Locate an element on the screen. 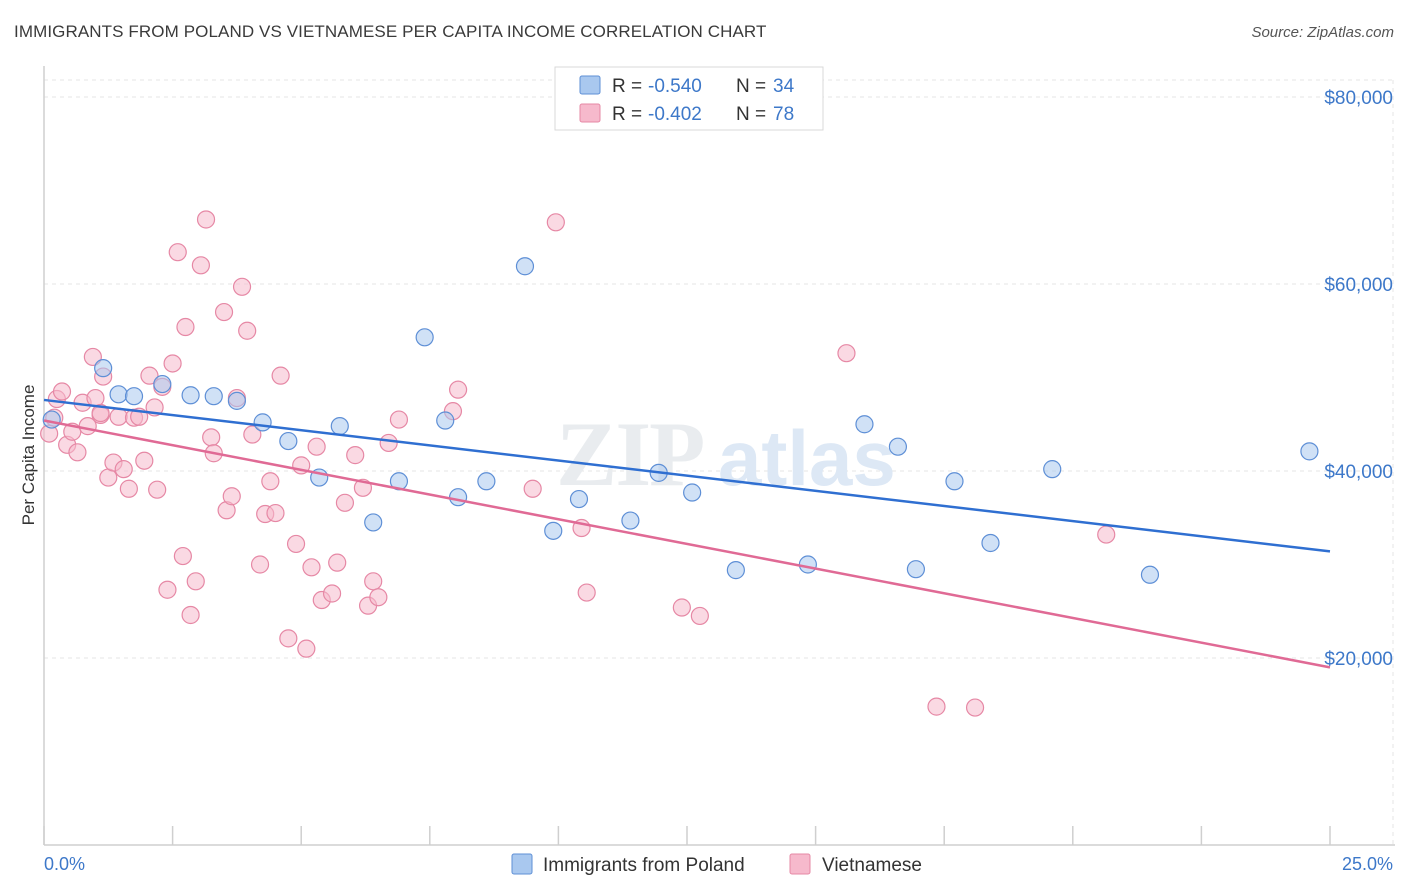 The image size is (1406, 892). legend-n-value-2: 78 is located at coordinates (783, 114).